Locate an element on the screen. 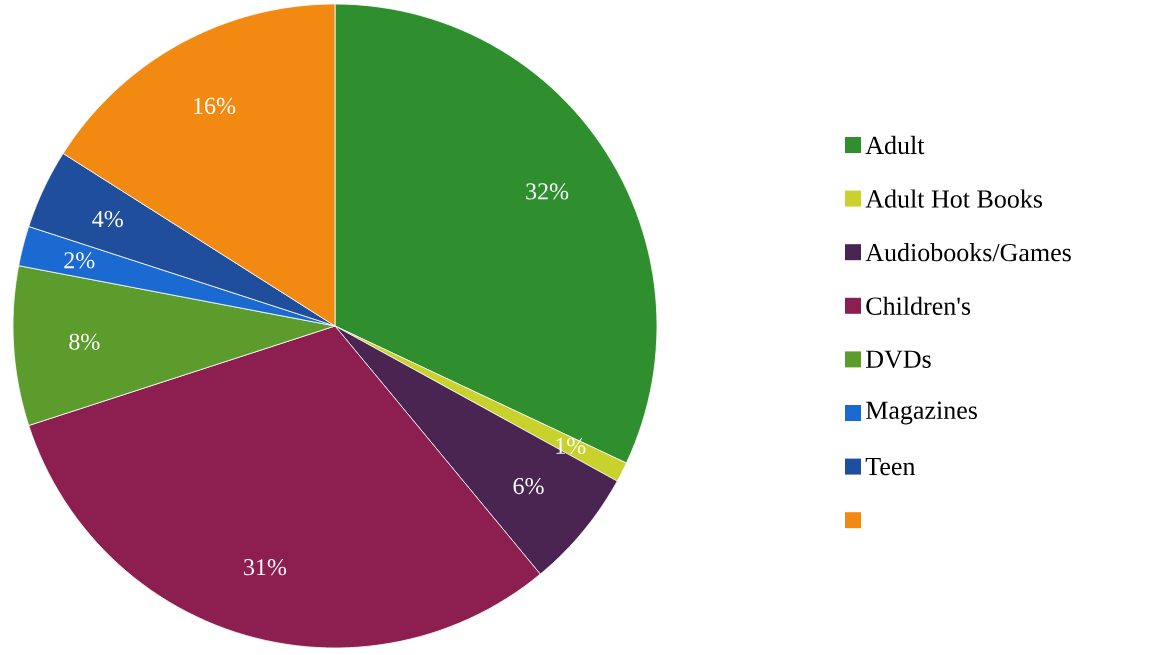  data-label: 1% is located at coordinates (571, 445).